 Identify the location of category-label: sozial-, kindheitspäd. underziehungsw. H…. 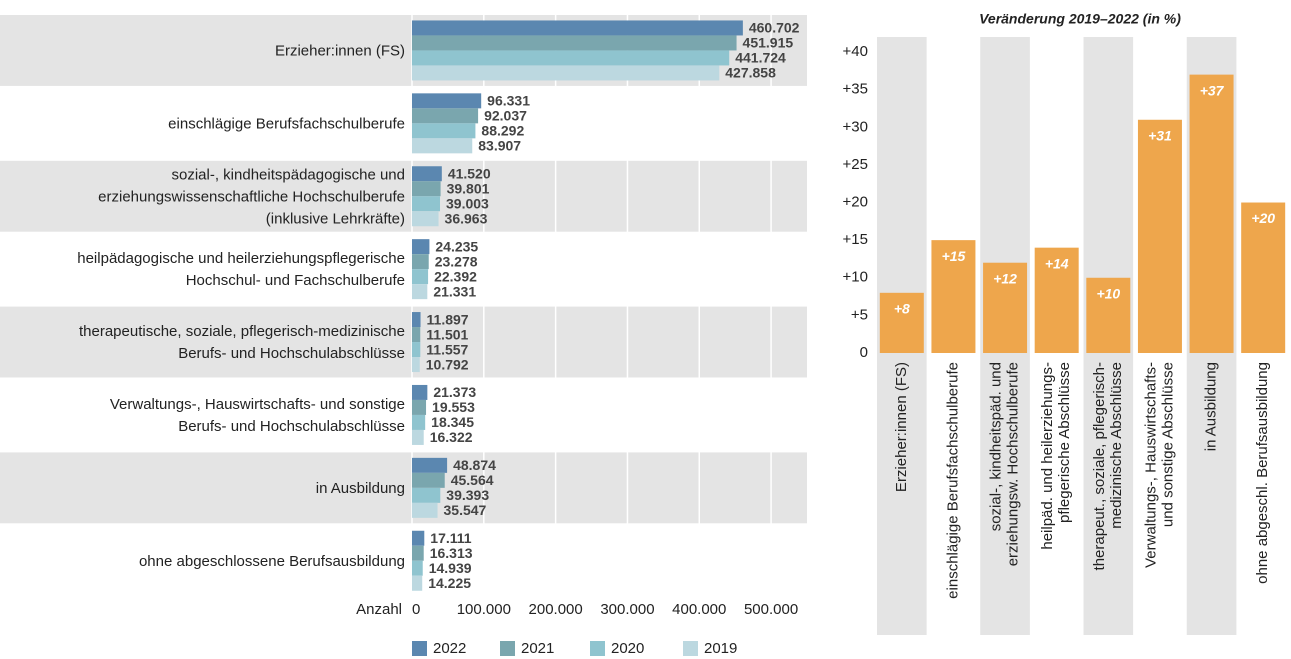
(1005, 464).